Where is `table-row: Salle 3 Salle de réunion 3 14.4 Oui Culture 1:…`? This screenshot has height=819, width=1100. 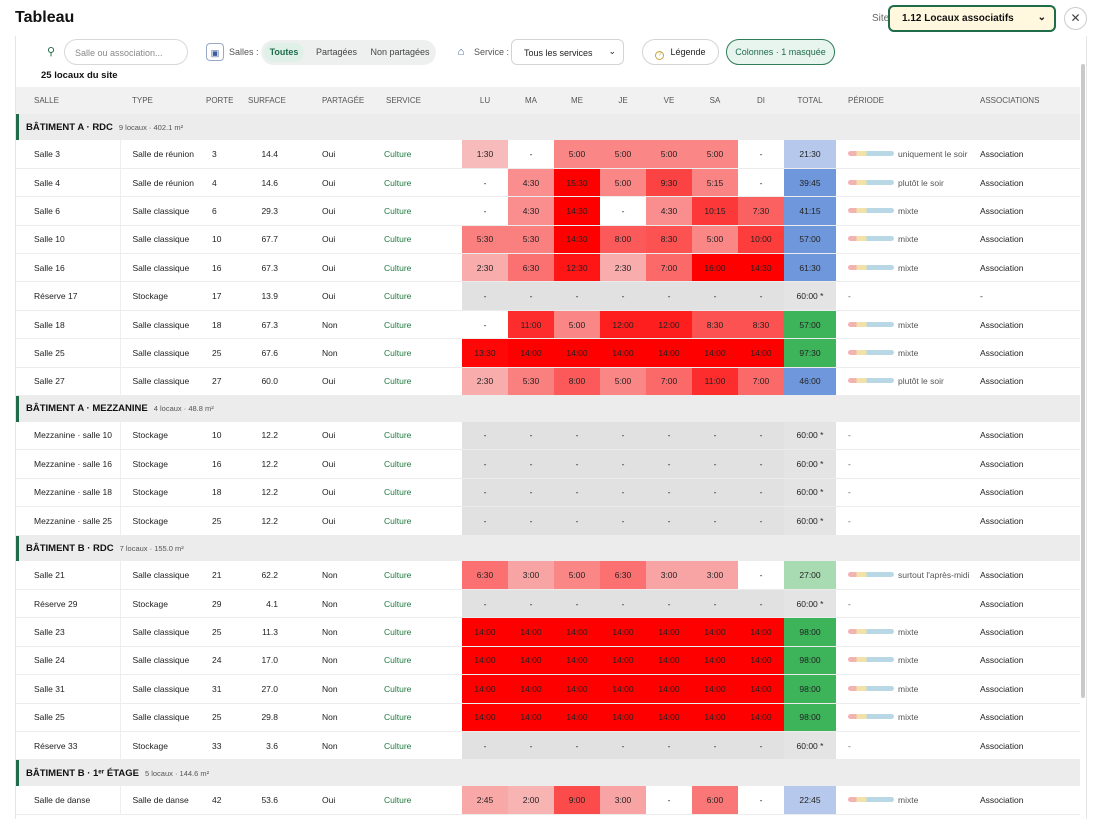
table-row: Salle 3 Salle de réunion 3 14.4 Oui Culture 1:… is located at coordinates (548, 154).